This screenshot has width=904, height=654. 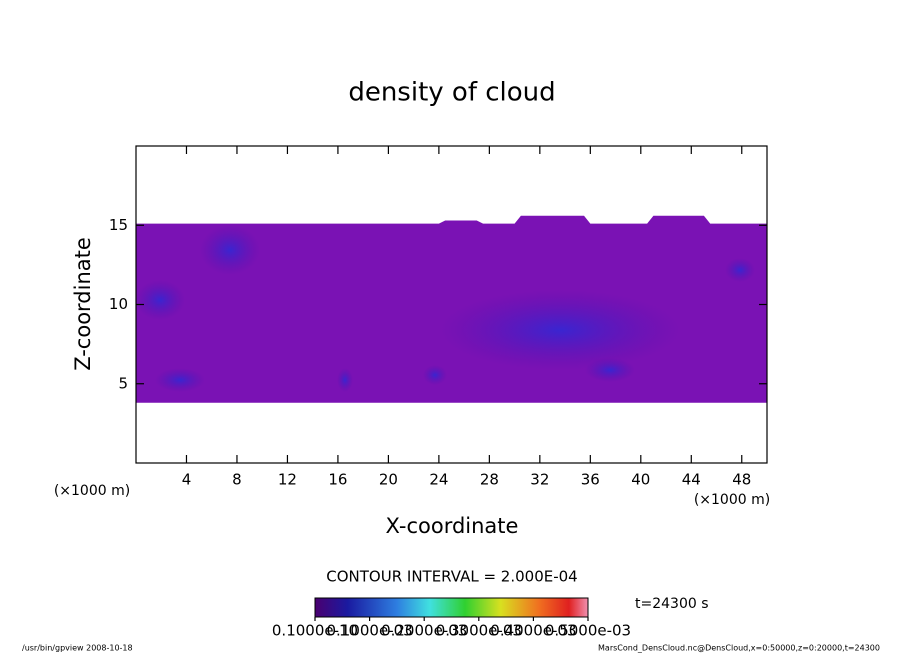 What do you see at coordinates (489, 480) in the screenshot?
I see `x-tick-label: 28` at bounding box center [489, 480].